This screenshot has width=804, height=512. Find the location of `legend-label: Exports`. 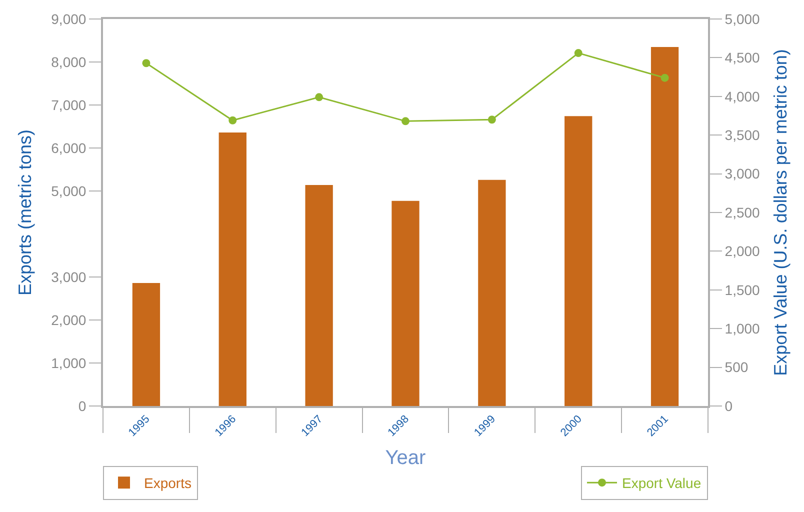

legend-label: Exports is located at coordinates (168, 483).